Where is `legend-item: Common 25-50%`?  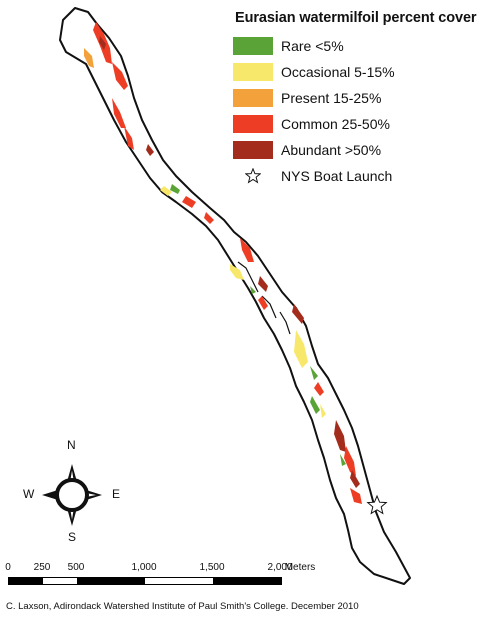
legend-item: Common 25-50% is located at coordinates (356, 124).